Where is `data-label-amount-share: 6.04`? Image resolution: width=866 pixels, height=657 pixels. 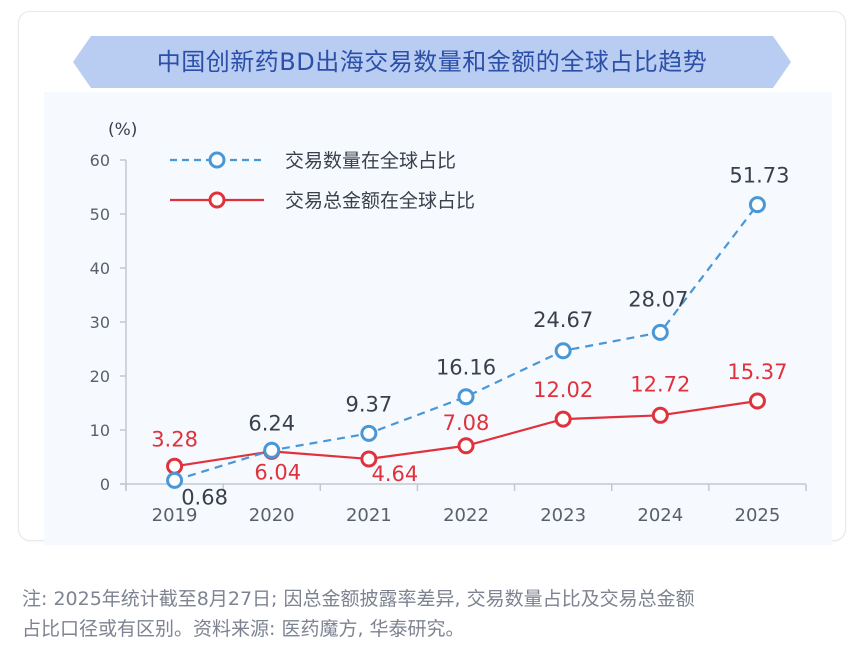
data-label-amount-share: 6.04 is located at coordinates (277, 472).